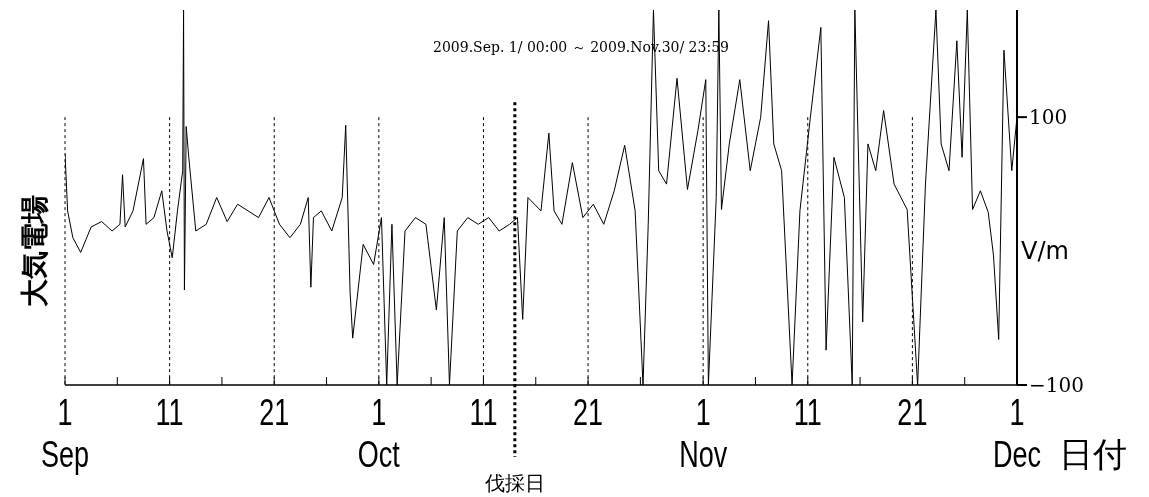 The height and width of the screenshot is (497, 1149). What do you see at coordinates (34, 251) in the screenshot?
I see `y-axis-title: 大気電場` at bounding box center [34, 251].